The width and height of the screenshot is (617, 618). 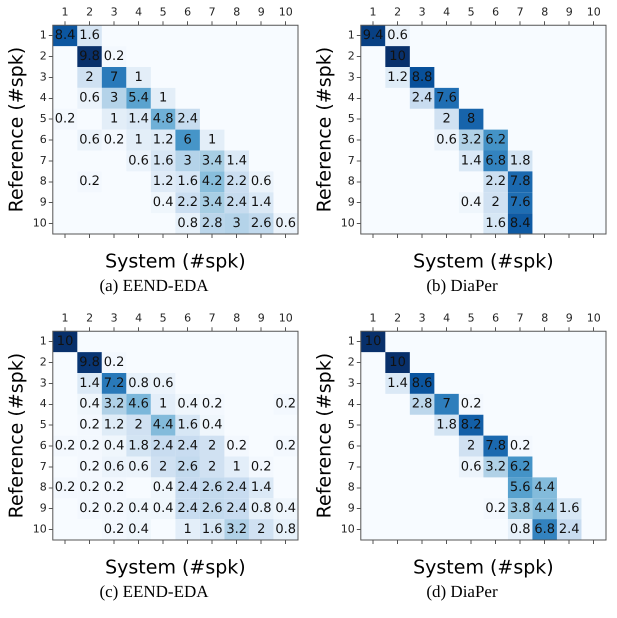 What do you see at coordinates (446, 317) in the screenshot?
I see `x-tick-label: 4` at bounding box center [446, 317].